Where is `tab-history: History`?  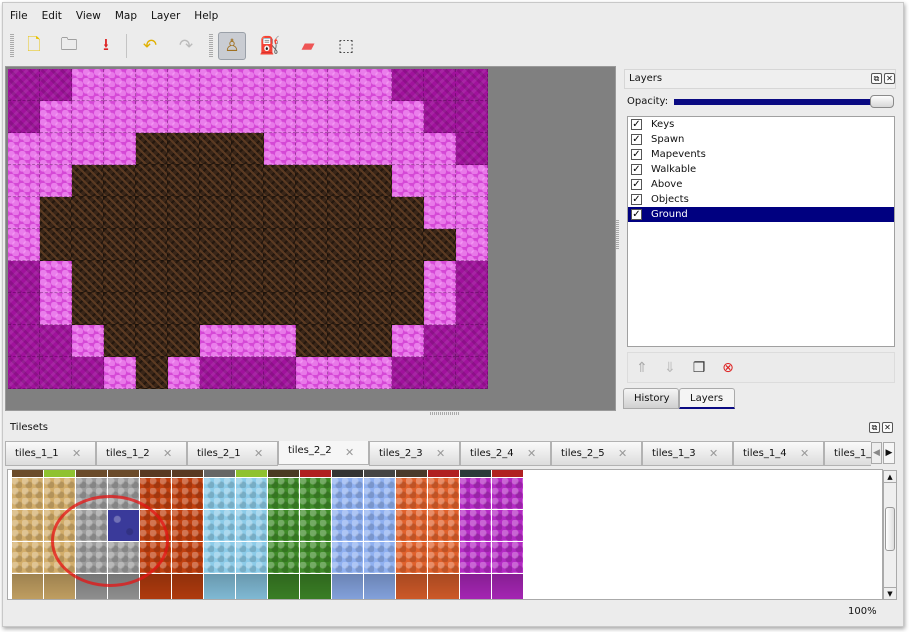 tab-history: History is located at coordinates (651, 398).